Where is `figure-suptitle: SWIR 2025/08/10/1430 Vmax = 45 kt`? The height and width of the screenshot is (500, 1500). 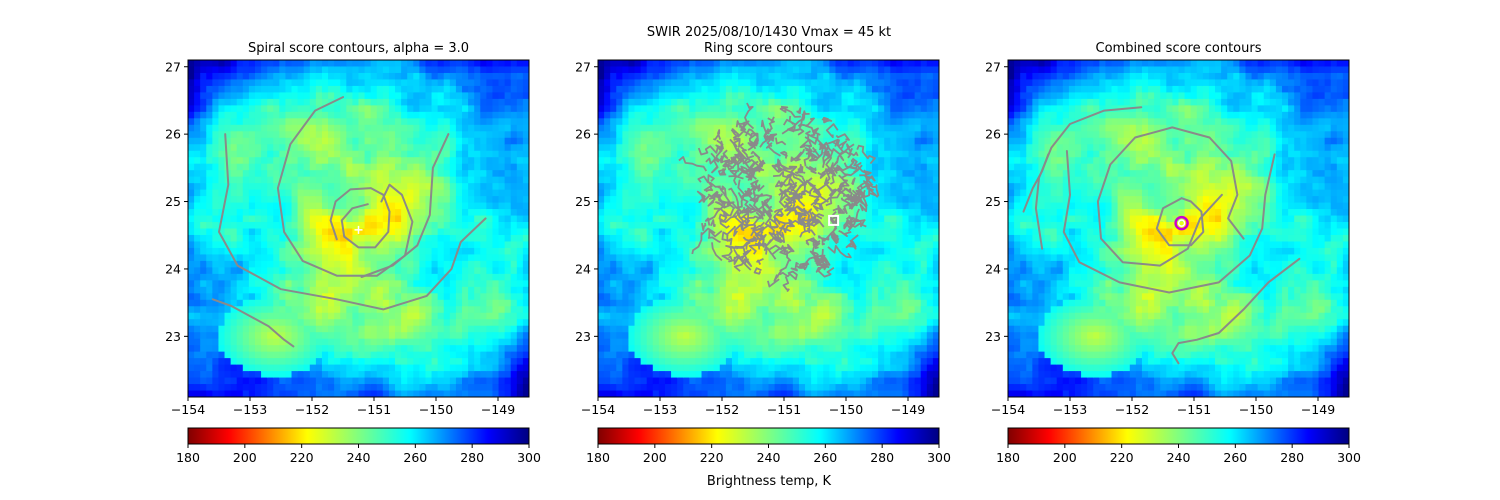
figure-suptitle: SWIR 2025/08/10/1430 Vmax = 45 kt is located at coordinates (769, 32).